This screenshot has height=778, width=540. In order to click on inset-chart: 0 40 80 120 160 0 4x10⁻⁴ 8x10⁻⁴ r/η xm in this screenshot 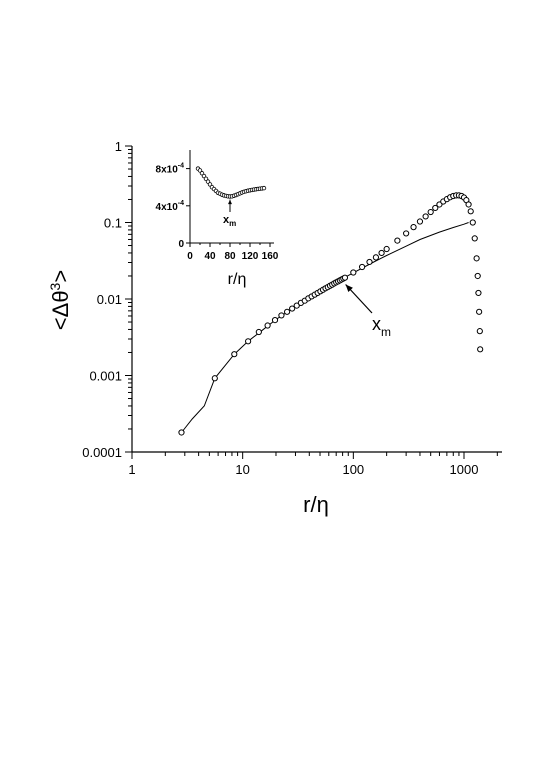, I will do `click(217, 219)`.